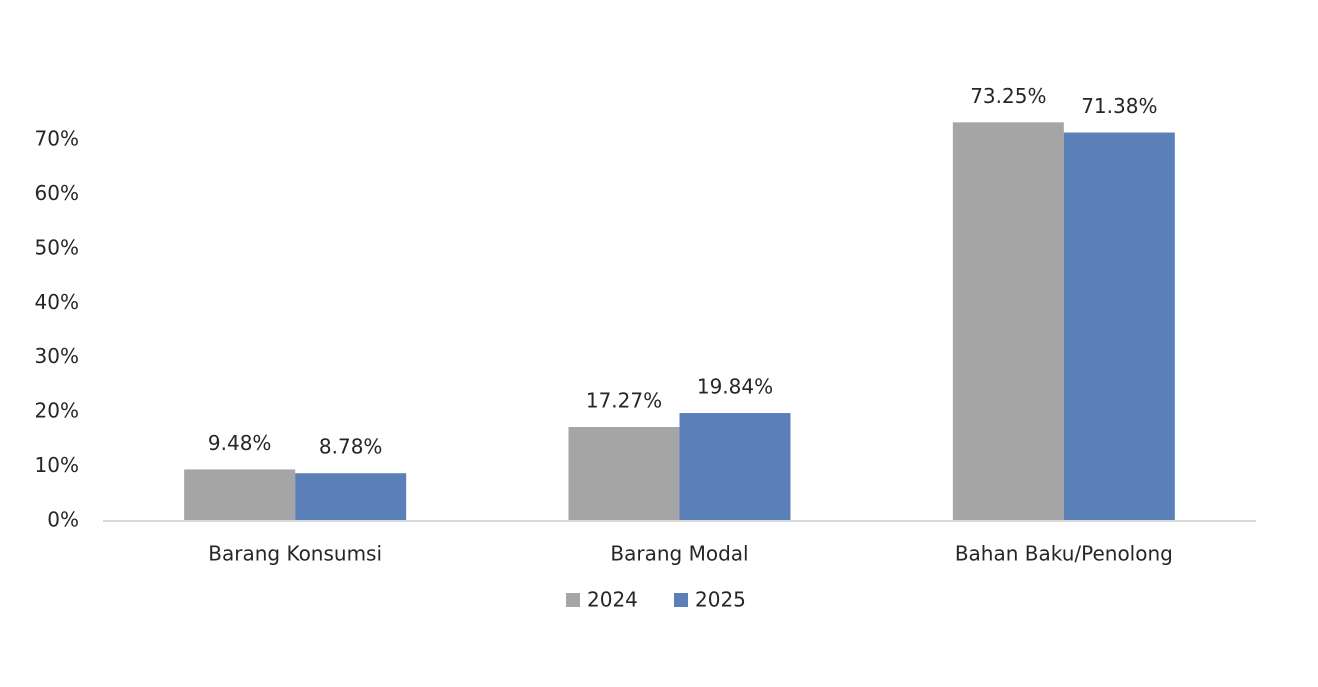 The image size is (1318, 687). I want to click on value-label: 9.48%, so click(240, 443).